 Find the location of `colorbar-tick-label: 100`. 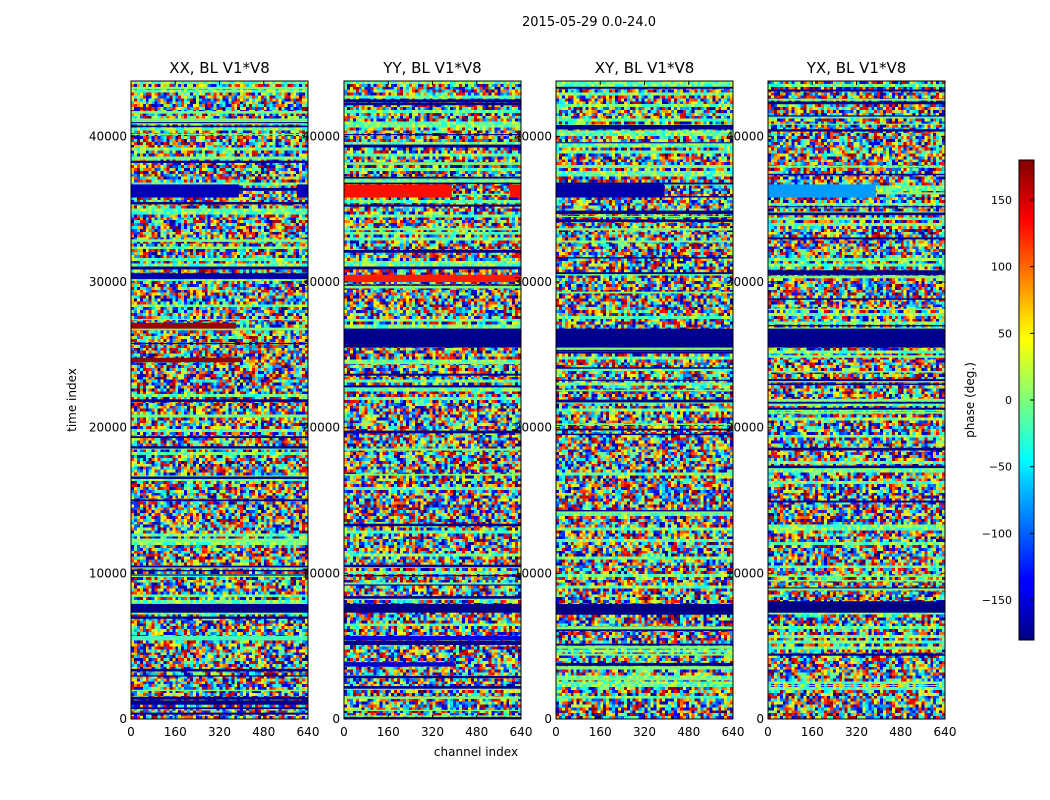

colorbar-tick-label: 100 is located at coordinates (1001, 267).